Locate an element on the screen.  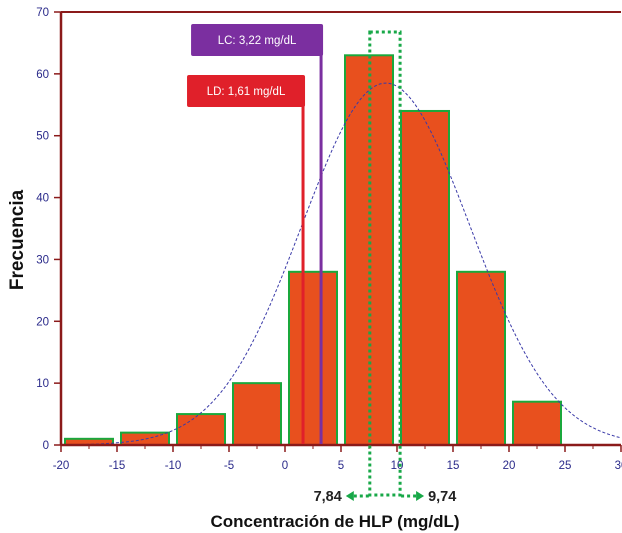
x-tick-label: -15 is located at coordinates (117, 466).